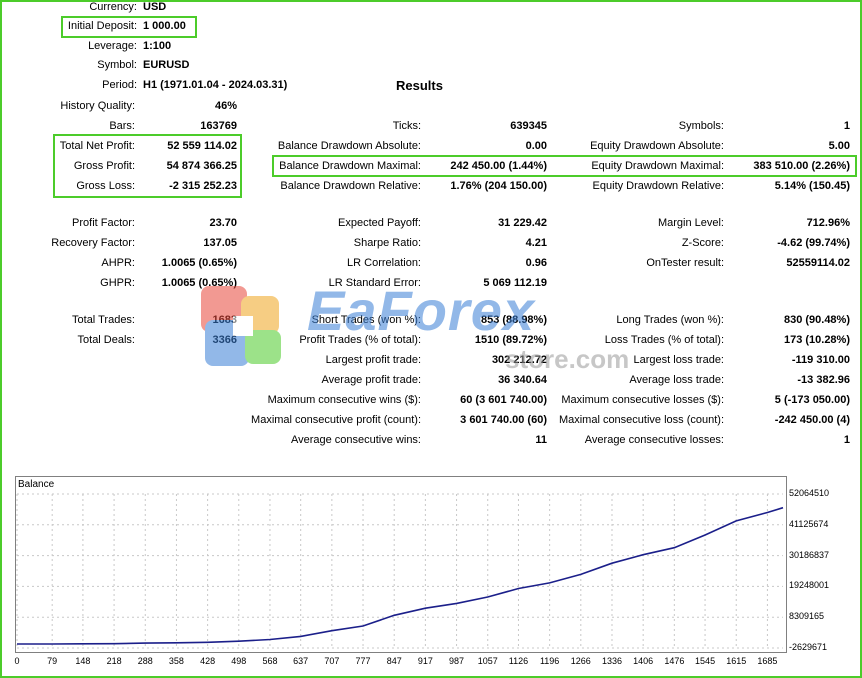  I want to click on results-title: Results, so click(419, 85).